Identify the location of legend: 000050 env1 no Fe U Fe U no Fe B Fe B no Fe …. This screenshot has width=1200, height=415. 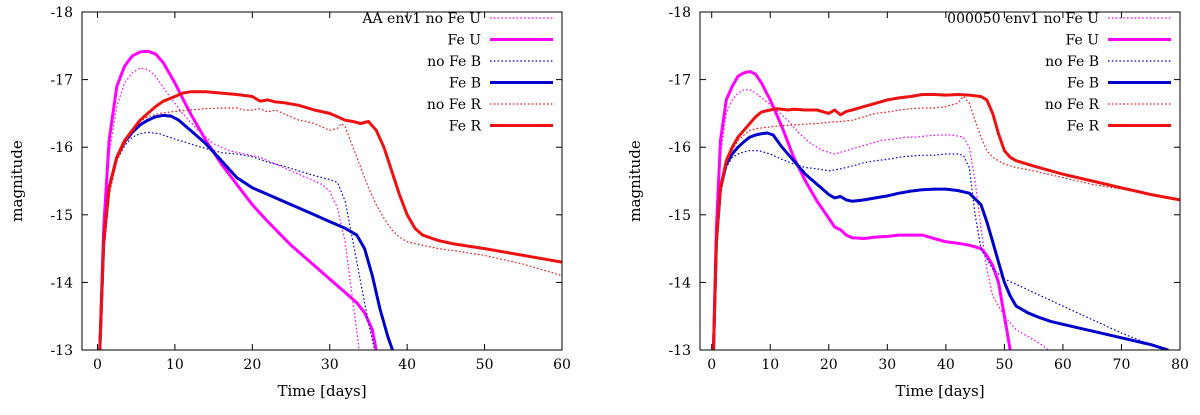
(1059, 73).